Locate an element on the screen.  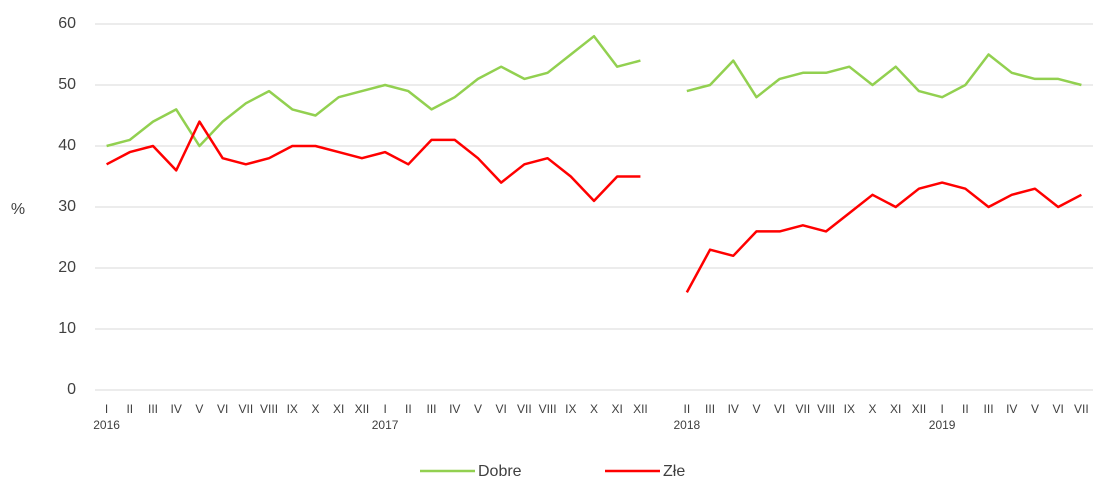
y-axis-label: % is located at coordinates (18, 209).